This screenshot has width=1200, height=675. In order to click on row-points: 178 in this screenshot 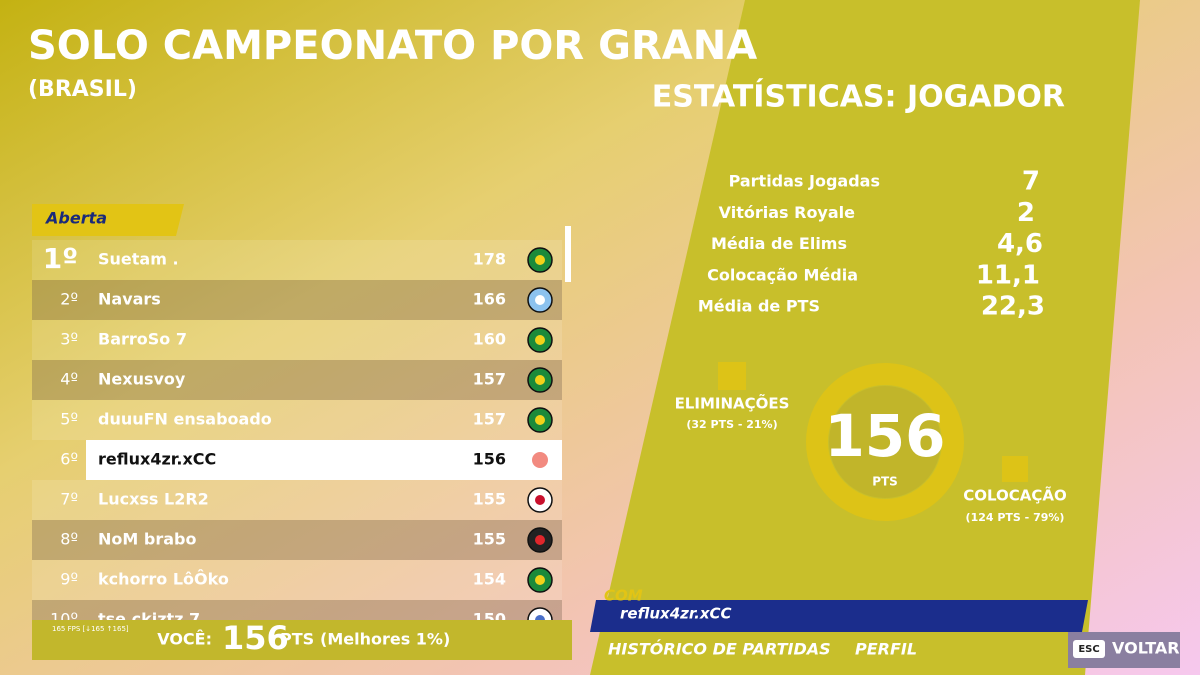, I will do `click(489, 259)`.